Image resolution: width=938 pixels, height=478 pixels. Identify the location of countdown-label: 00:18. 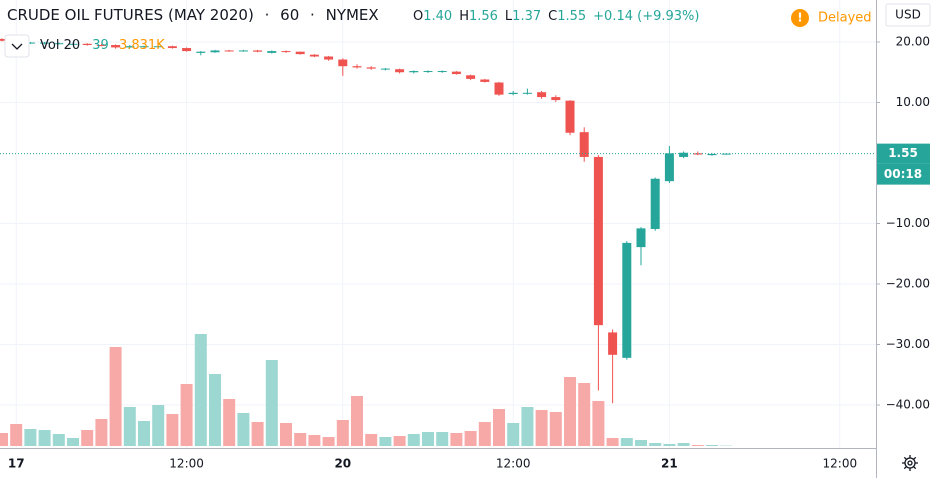
(903, 174).